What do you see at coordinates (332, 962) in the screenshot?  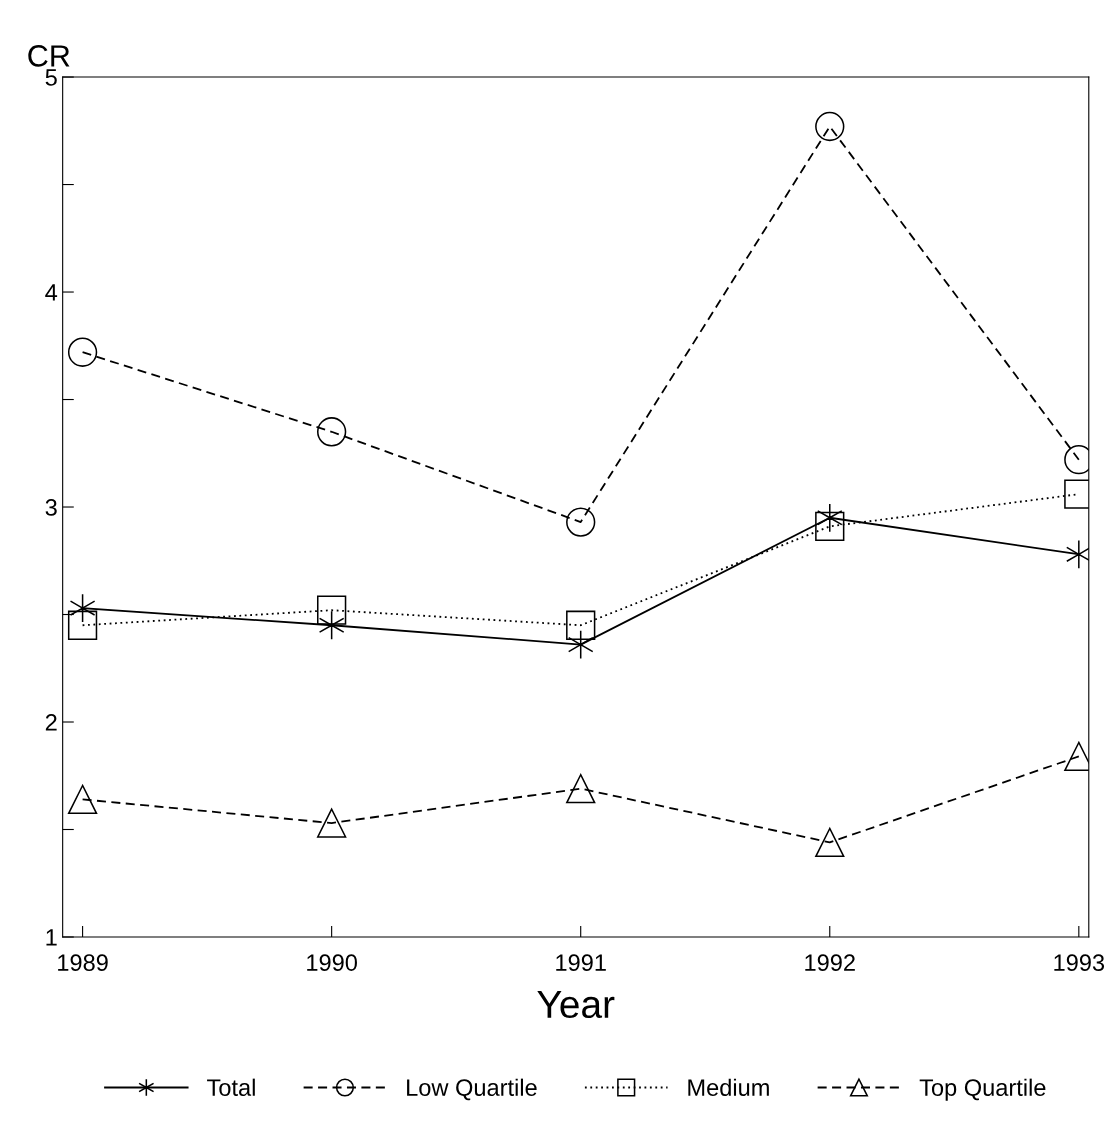 I see `x-tick-label: 1990` at bounding box center [332, 962].